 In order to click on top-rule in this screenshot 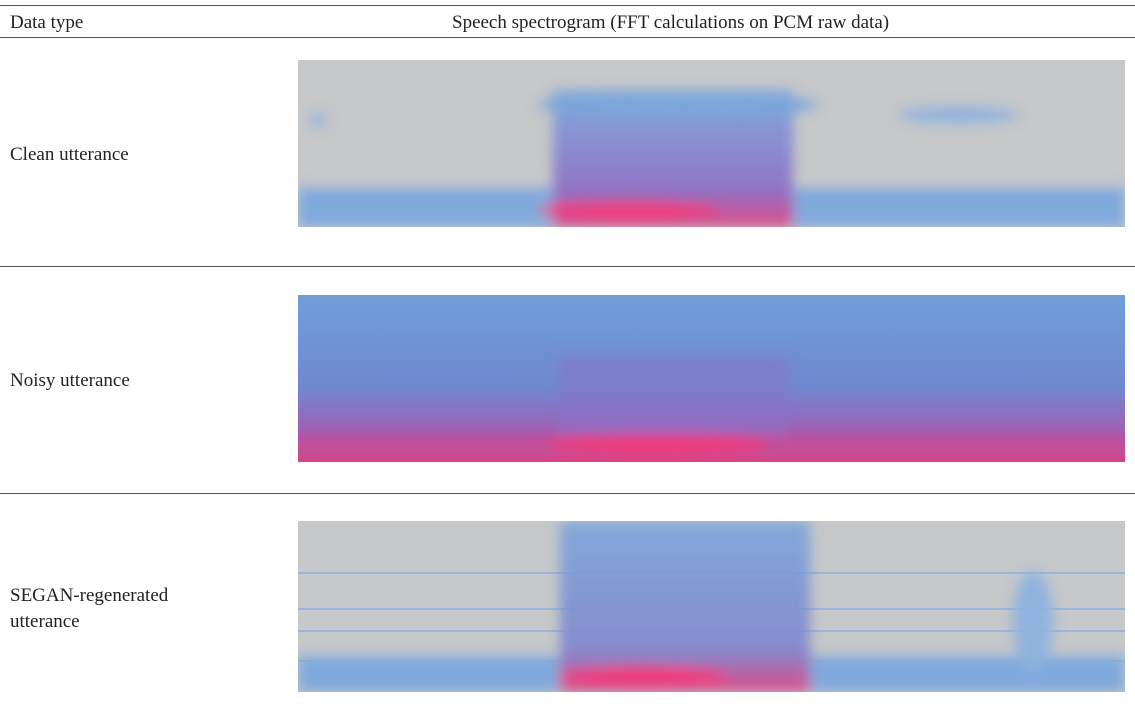, I will do `click(567, 5)`.